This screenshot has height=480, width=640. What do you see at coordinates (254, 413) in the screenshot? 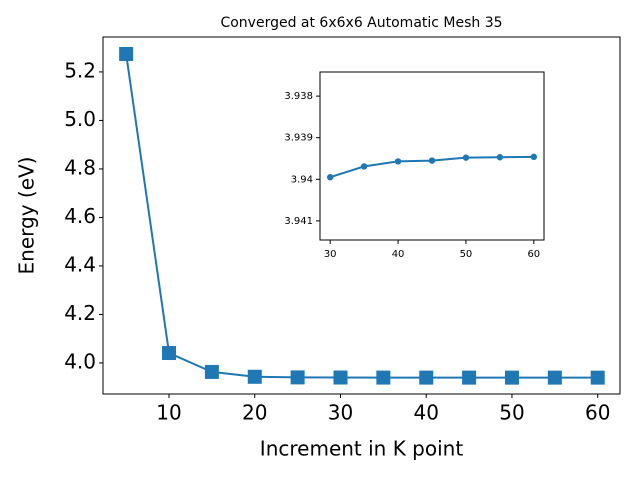
I see `x-tick-label: 20` at bounding box center [254, 413].